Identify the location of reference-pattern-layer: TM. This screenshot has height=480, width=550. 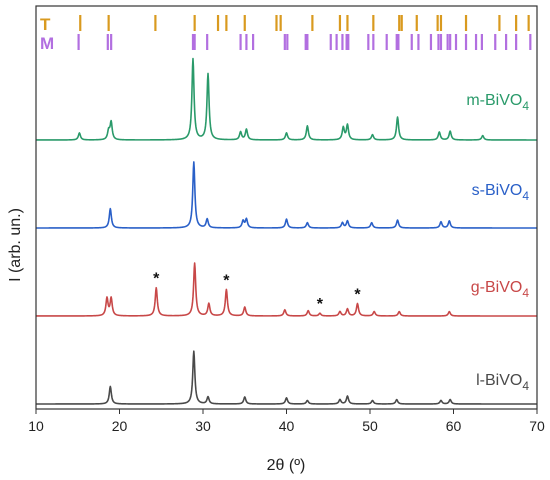
(286, 34).